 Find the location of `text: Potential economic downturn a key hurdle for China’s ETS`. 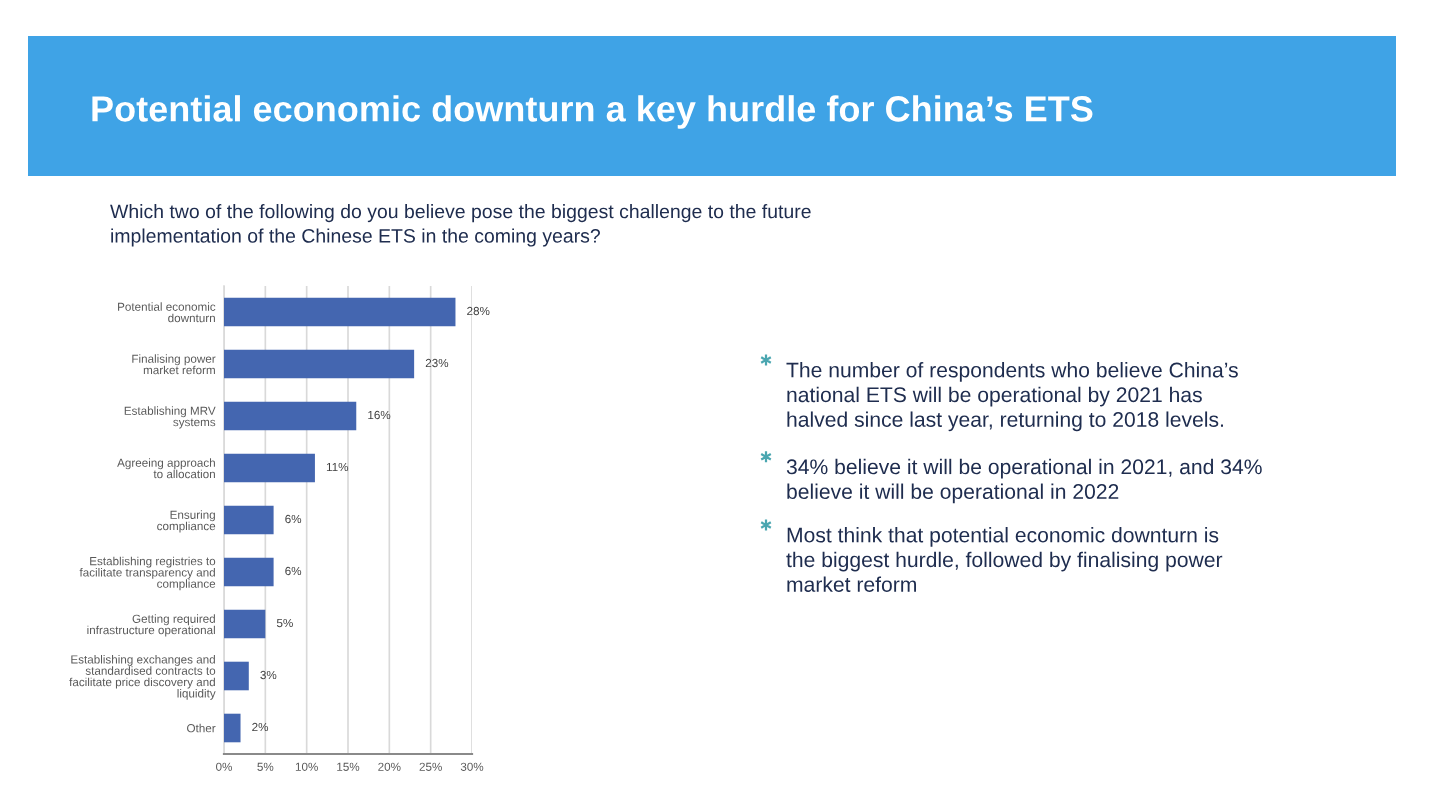

text: Potential economic downturn a key hurdle for China’s ETS is located at coordinates (592, 112).